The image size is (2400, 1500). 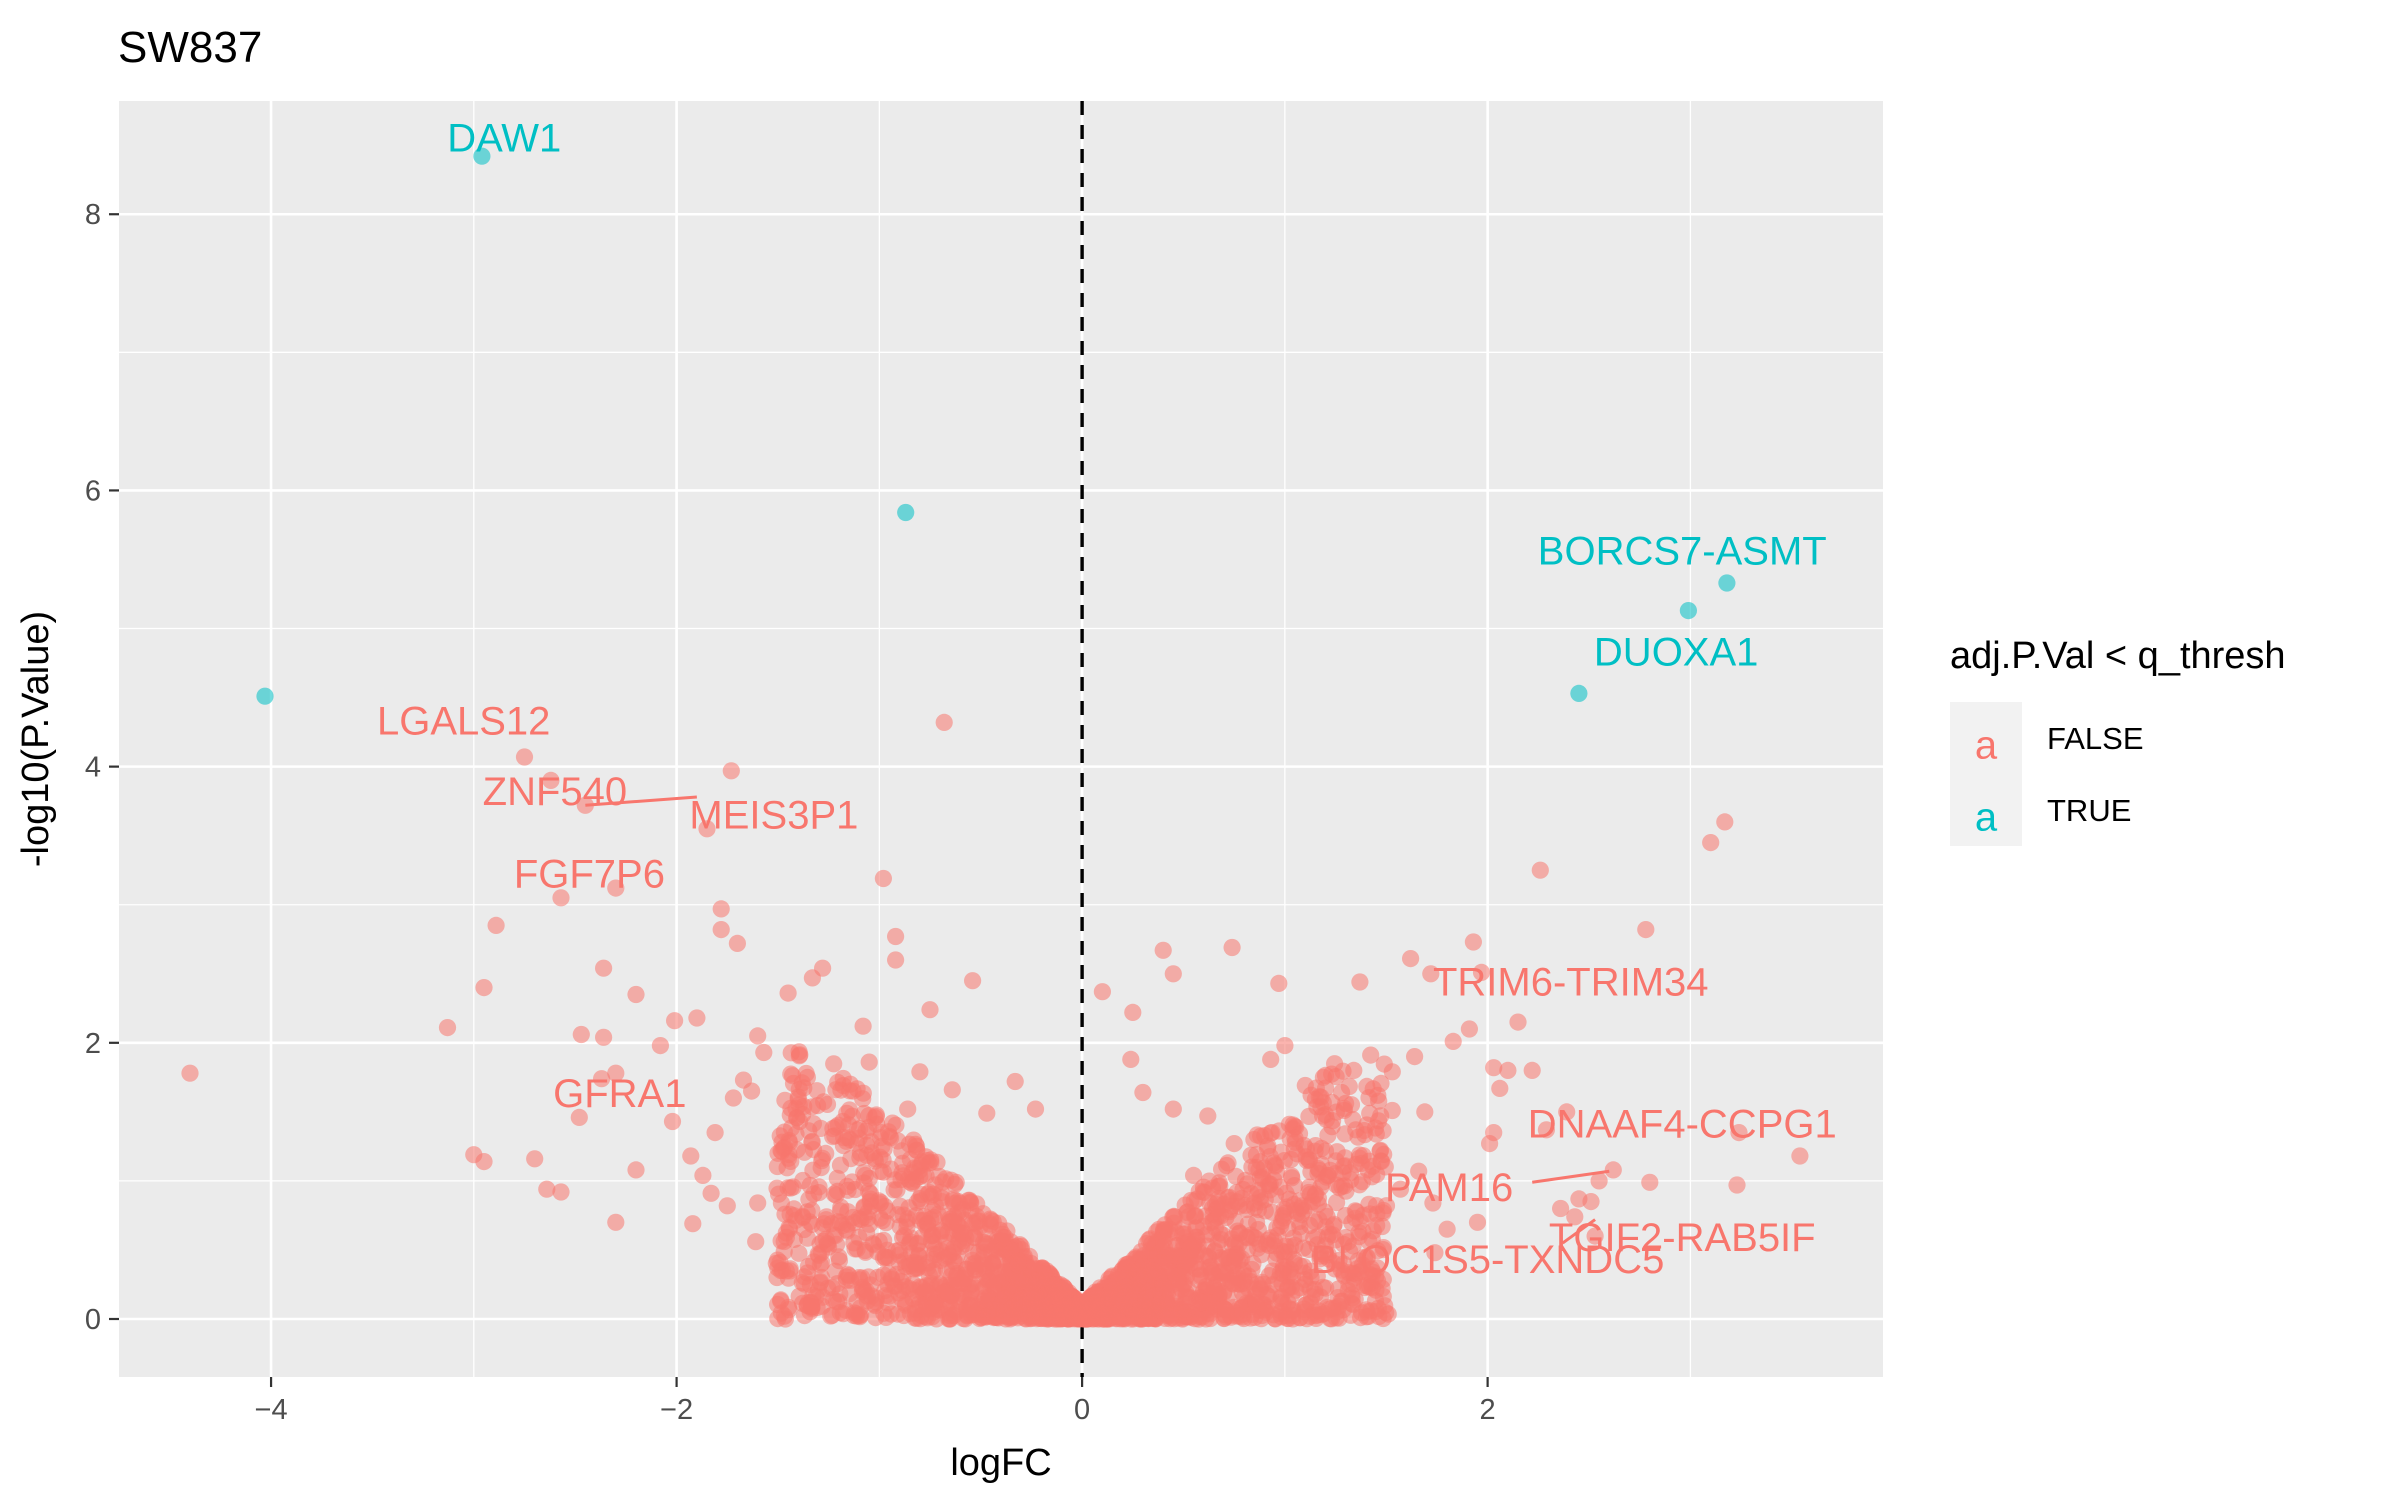 What do you see at coordinates (619, 1094) in the screenshot?
I see `point-label: GFRA1` at bounding box center [619, 1094].